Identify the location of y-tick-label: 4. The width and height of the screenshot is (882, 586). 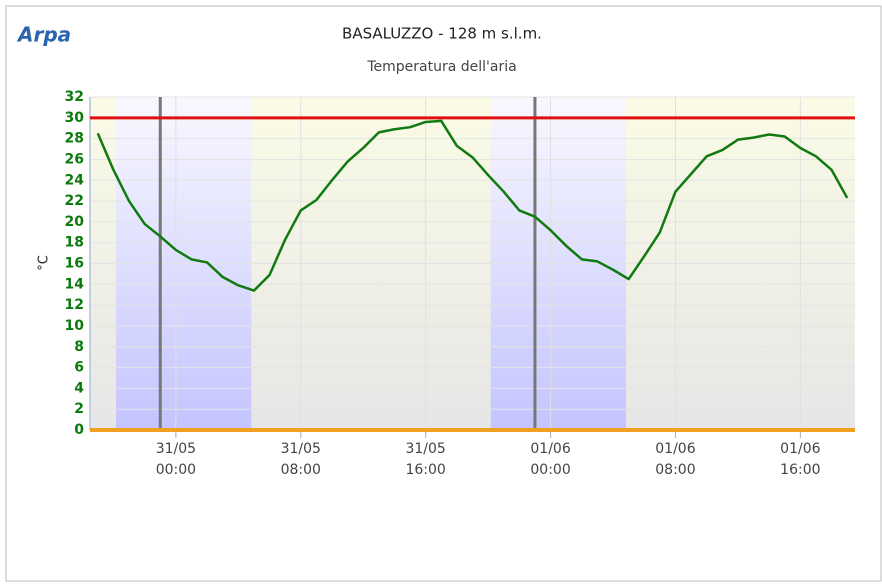
(79, 388).